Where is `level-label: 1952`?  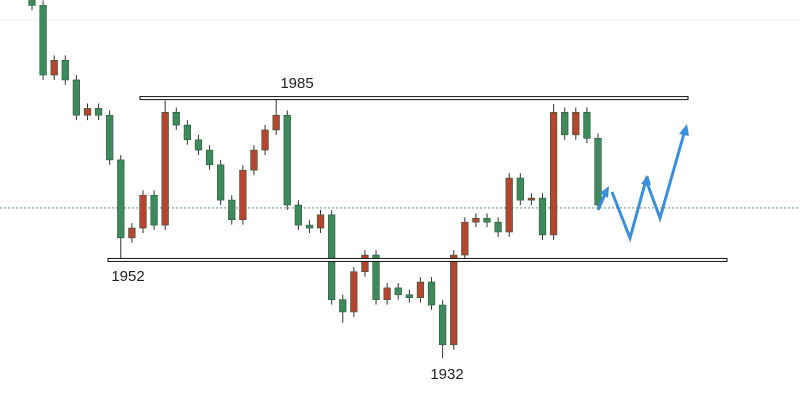 level-label: 1952 is located at coordinates (127, 276).